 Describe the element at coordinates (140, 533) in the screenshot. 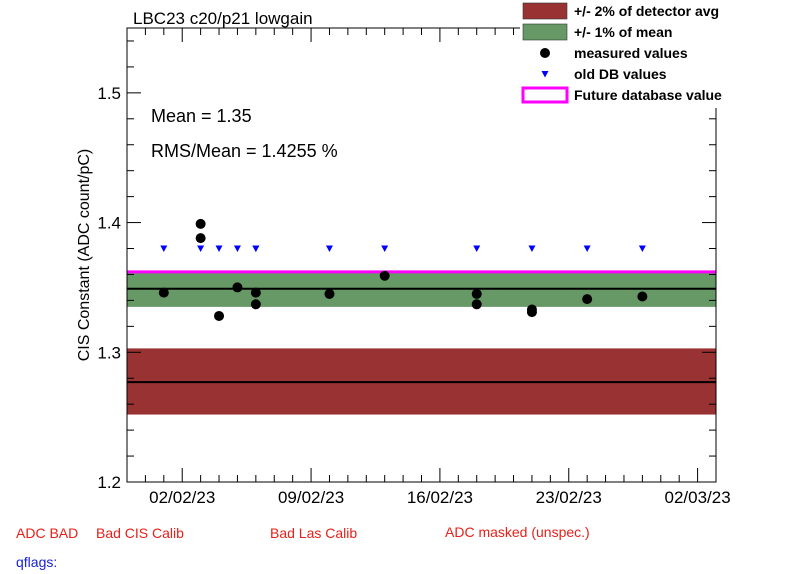

I see `flag-bad-cis-calib: Bad CIS Calib` at that location.